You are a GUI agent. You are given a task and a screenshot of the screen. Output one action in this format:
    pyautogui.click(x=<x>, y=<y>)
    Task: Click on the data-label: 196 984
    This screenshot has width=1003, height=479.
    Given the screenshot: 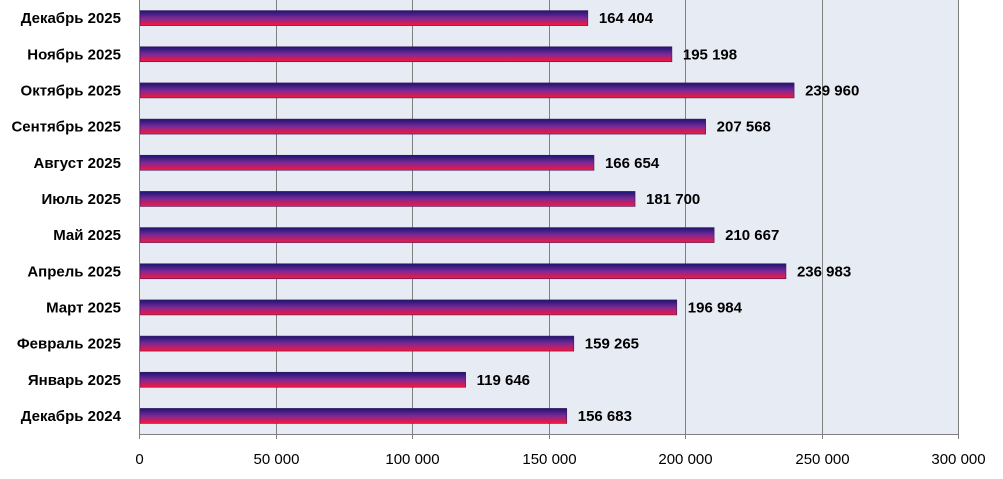 What is the action you would take?
    pyautogui.click(x=715, y=307)
    